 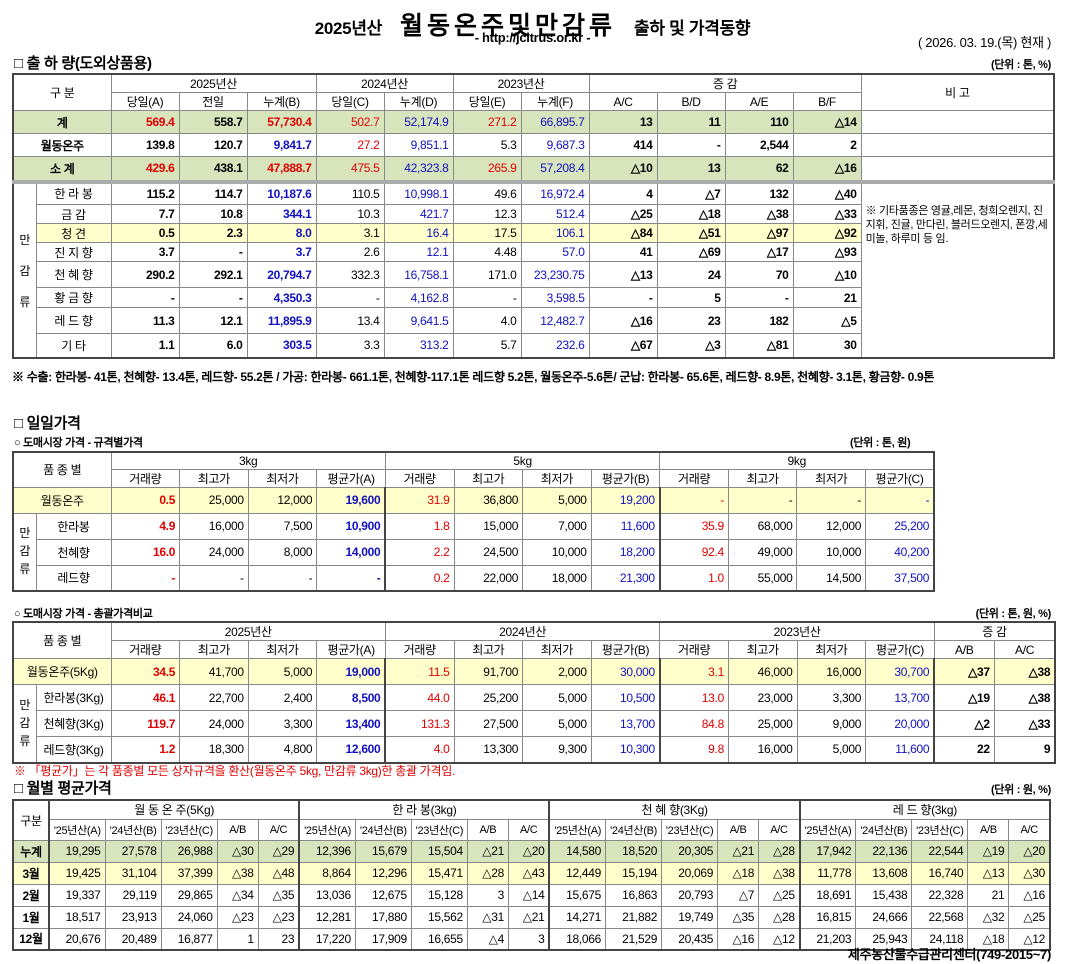 I want to click on table-cell: 17,880, so click(x=383, y=917).